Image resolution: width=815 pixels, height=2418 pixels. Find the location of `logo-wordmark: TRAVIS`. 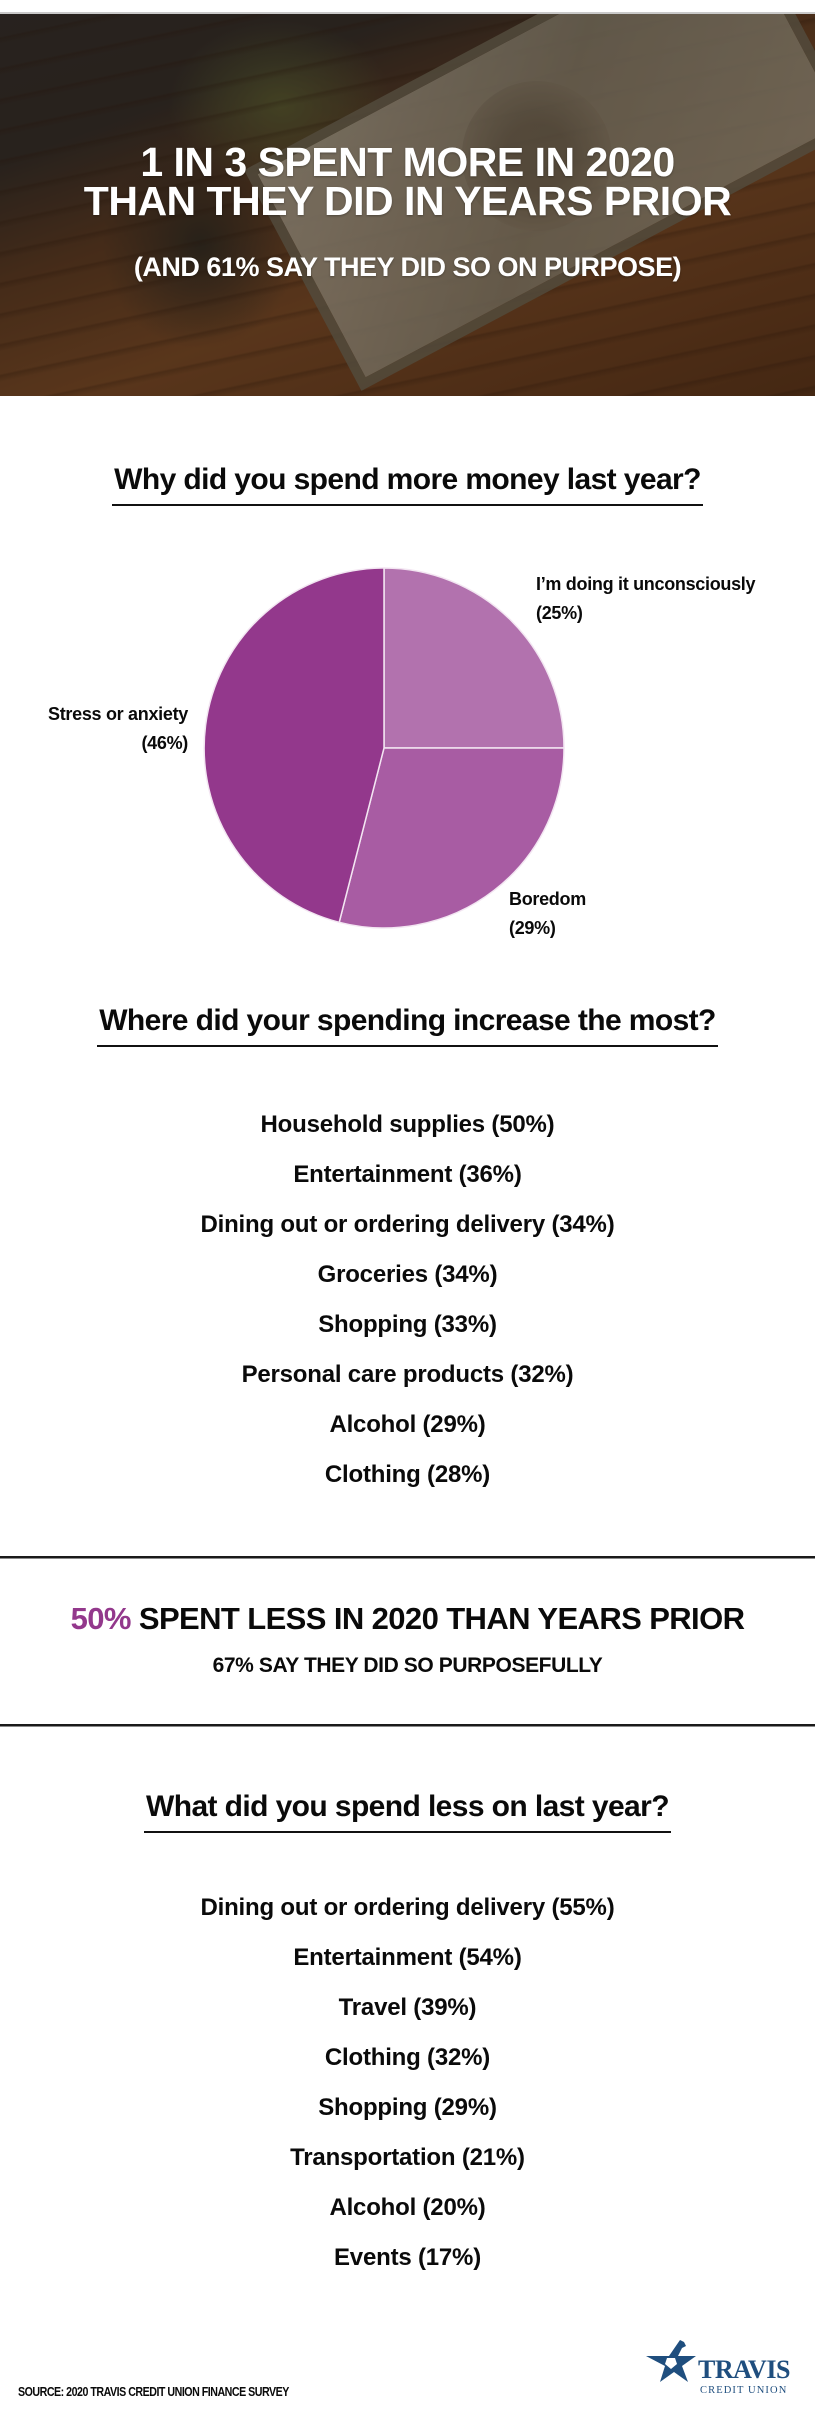

logo-wordmark: TRAVIS is located at coordinates (744, 2369).